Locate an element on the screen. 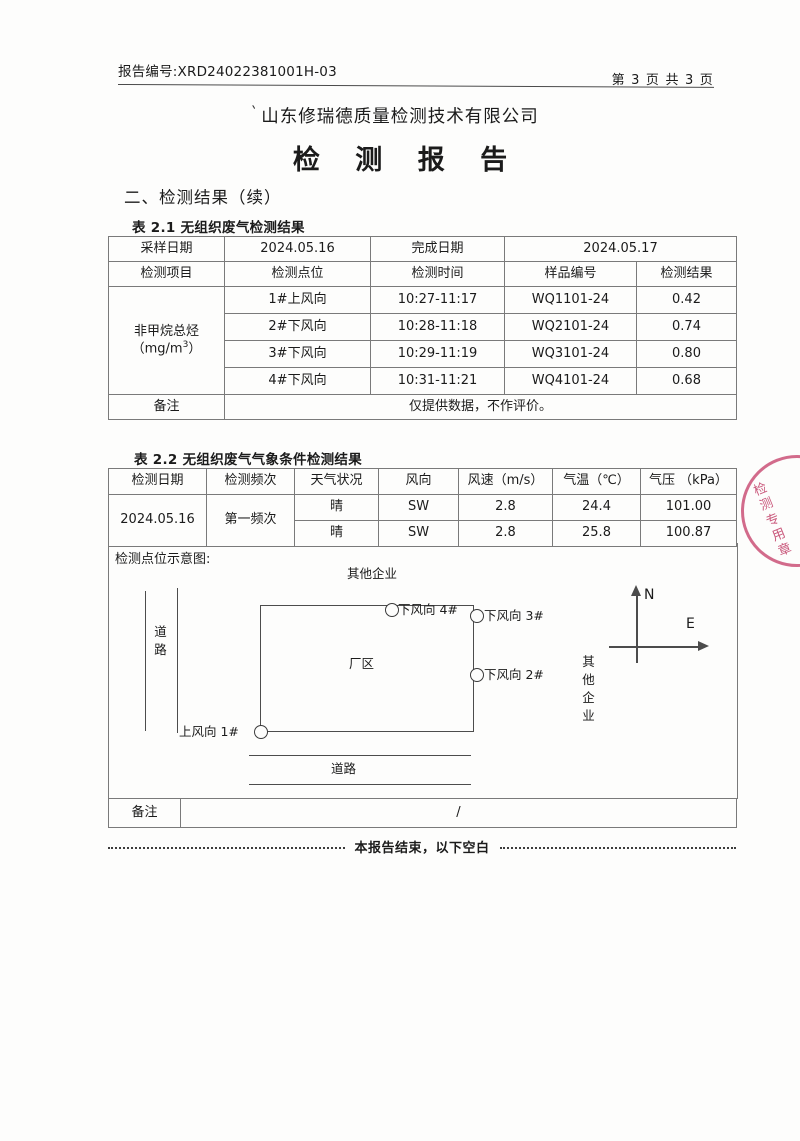  table-1-caption: 表 2.1 无组织废气检测结果 is located at coordinates (218, 228).